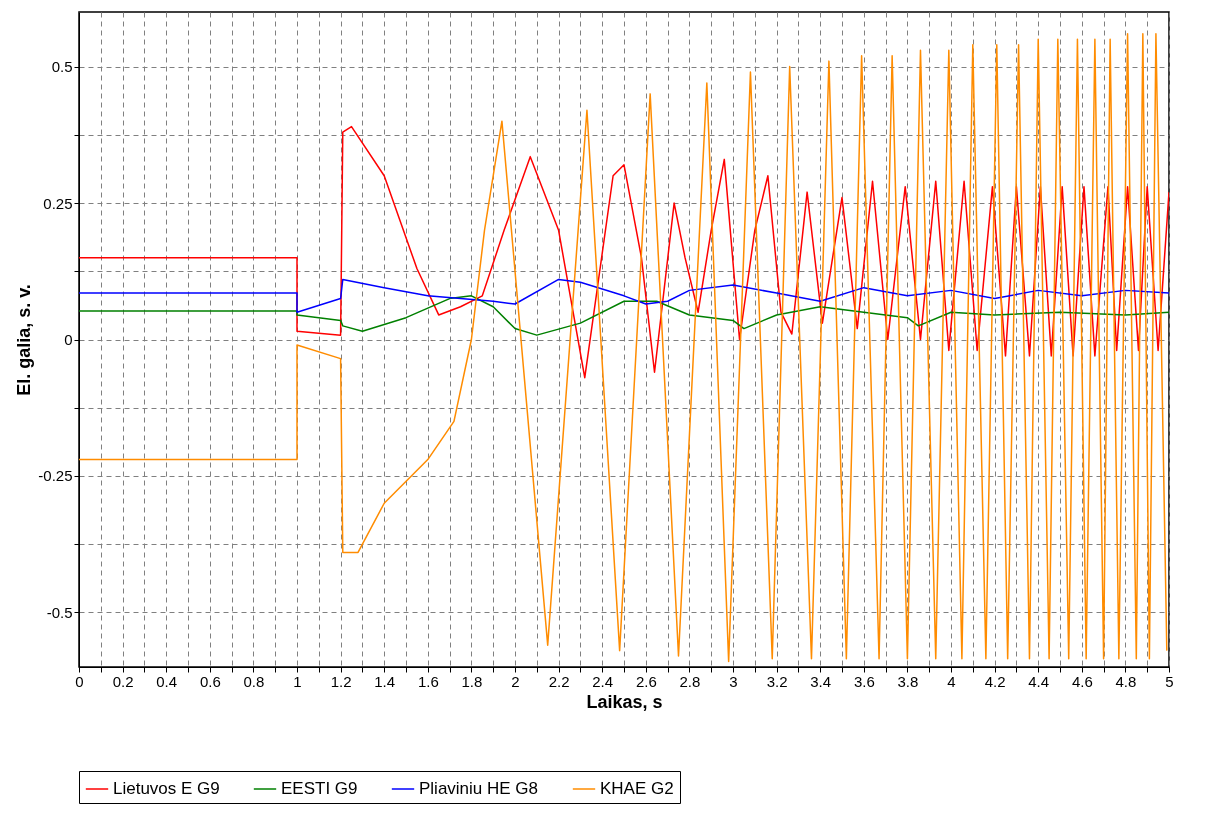 The width and height of the screenshot is (1207, 819). Describe the element at coordinates (472, 681) in the screenshot. I see `x-tick-label: 1.8` at that location.